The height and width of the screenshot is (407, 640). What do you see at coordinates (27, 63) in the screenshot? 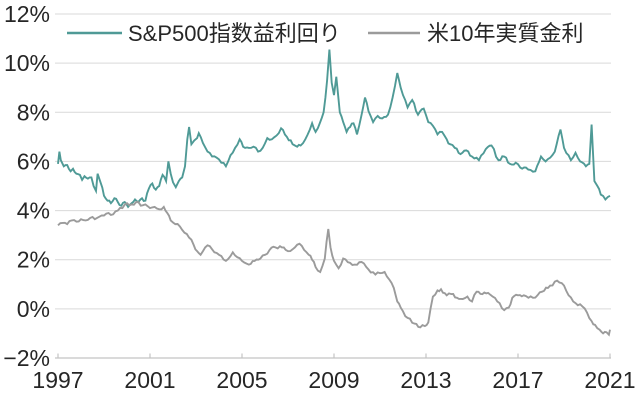
I see `y-tick-label: 10%` at bounding box center [27, 63].